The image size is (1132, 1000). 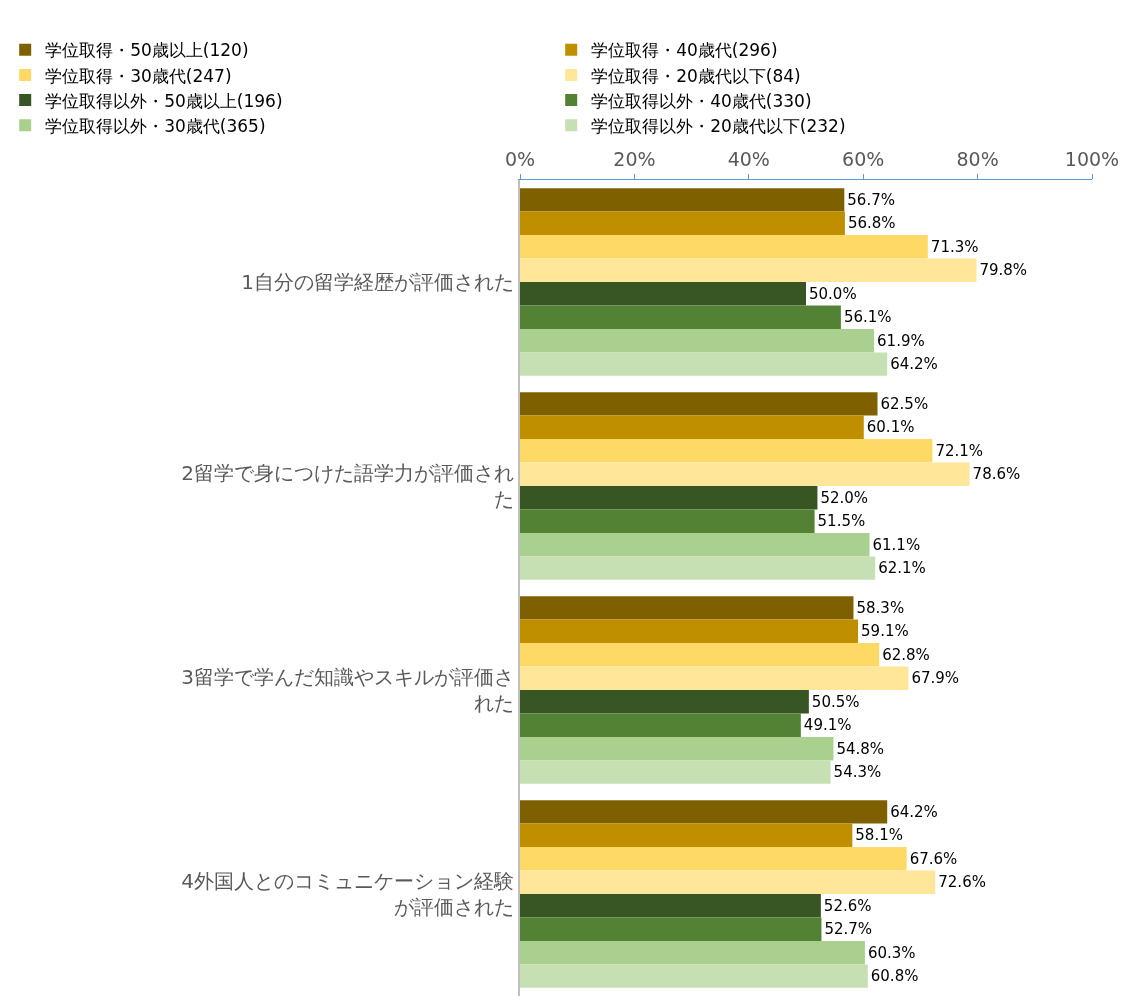 What do you see at coordinates (835, 701) in the screenshot?
I see `data-label: 50.5%` at bounding box center [835, 701].